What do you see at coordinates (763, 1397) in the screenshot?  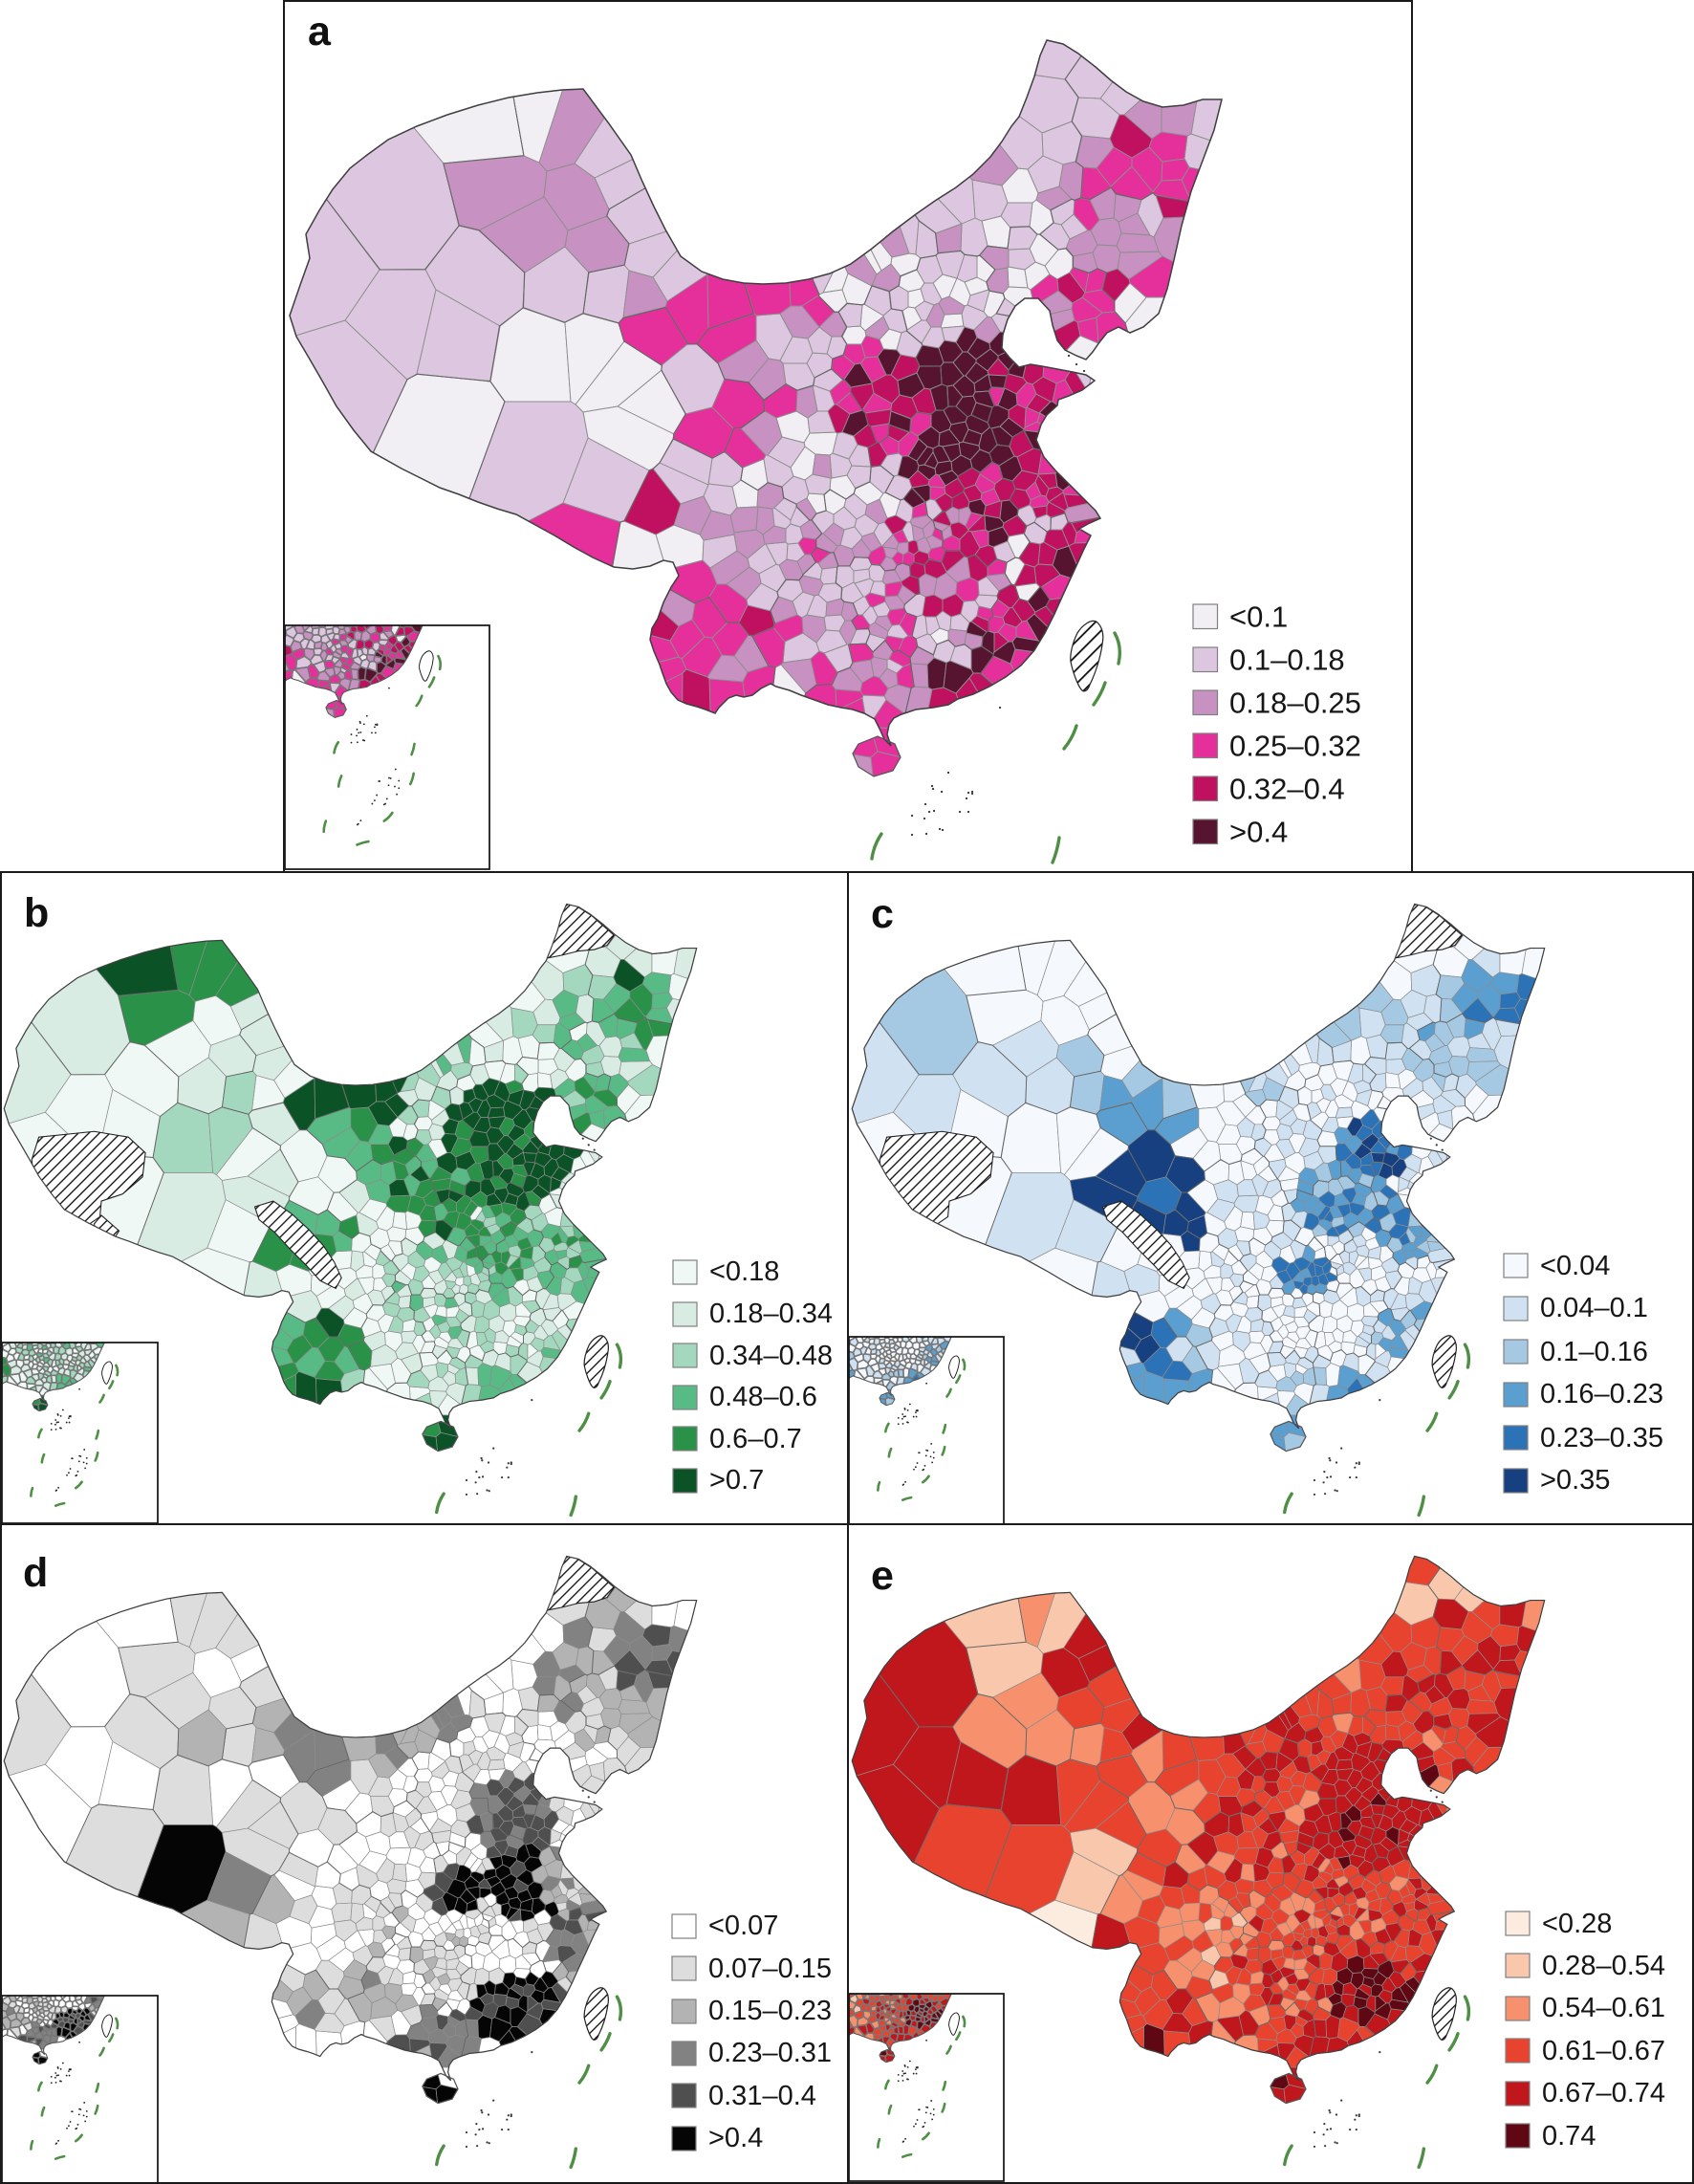 I see `svg-text: 0.48–0.6` at bounding box center [763, 1397].